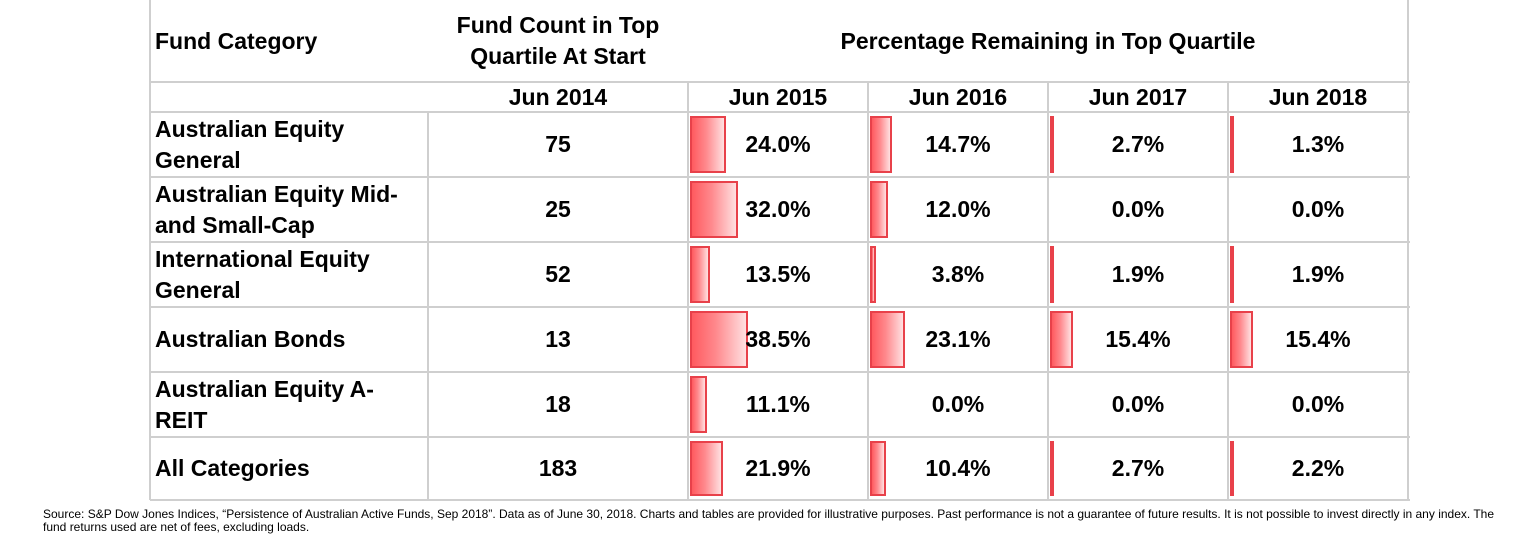 This screenshot has width=1537, height=536. I want to click on row-fund-count: 52, so click(558, 274).